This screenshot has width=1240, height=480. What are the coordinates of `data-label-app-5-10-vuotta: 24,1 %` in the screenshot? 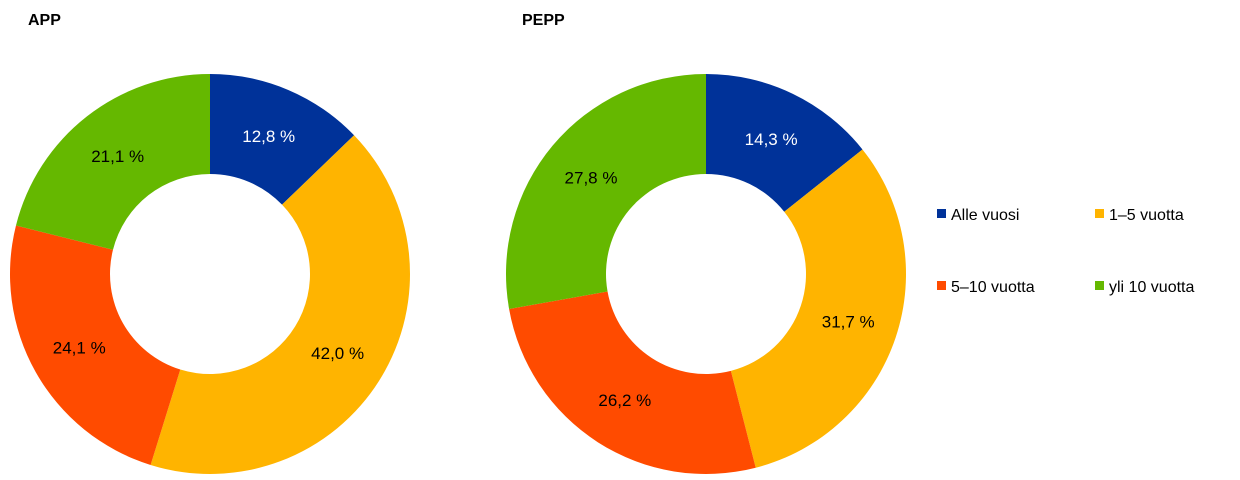 It's located at (79, 347).